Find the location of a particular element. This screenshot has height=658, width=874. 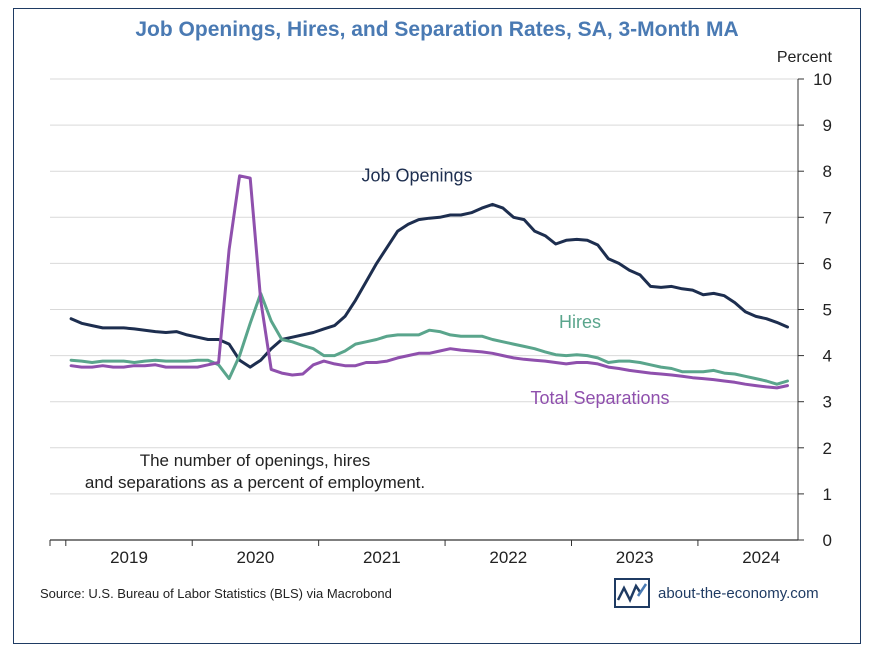

y-tick-label: 3 is located at coordinates (827, 402).